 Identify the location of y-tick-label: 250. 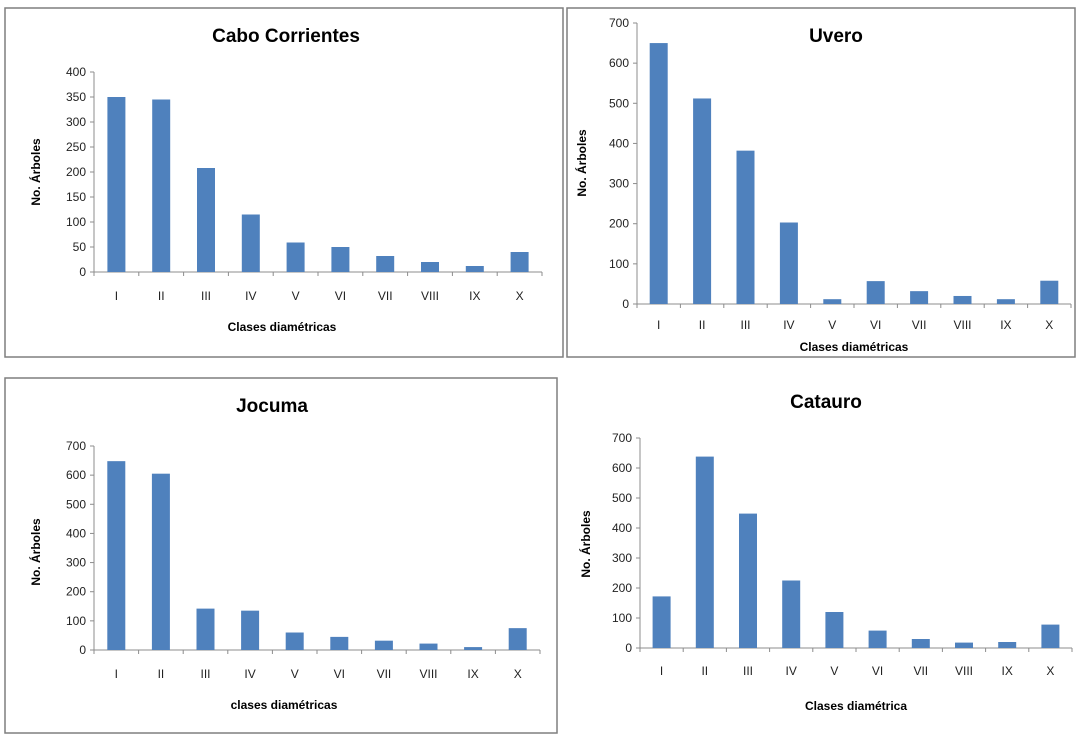
(76, 147).